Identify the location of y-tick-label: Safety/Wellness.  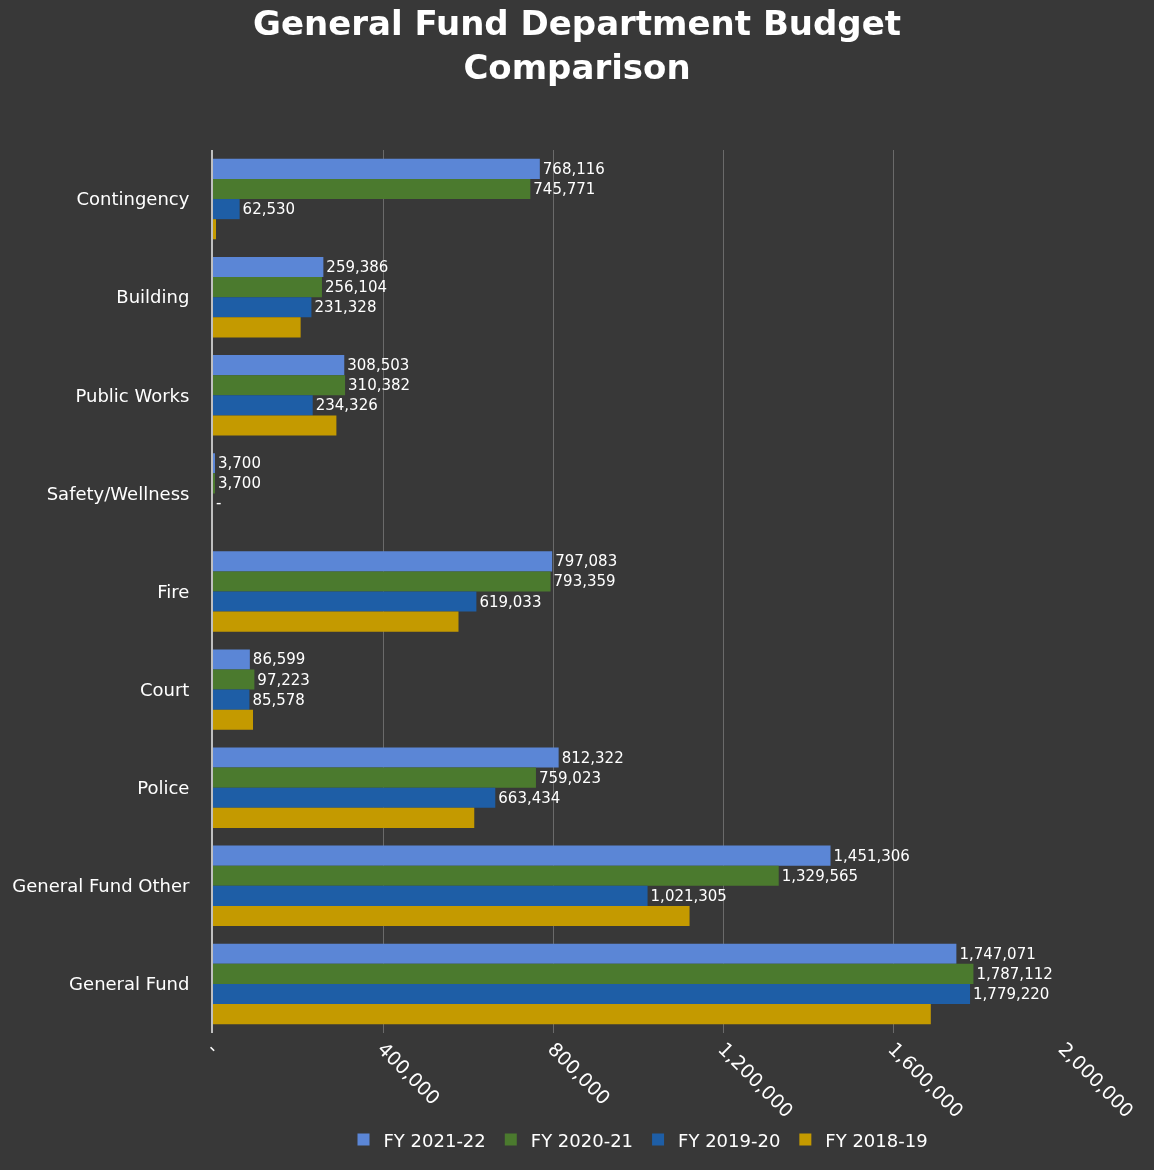
(118, 493).